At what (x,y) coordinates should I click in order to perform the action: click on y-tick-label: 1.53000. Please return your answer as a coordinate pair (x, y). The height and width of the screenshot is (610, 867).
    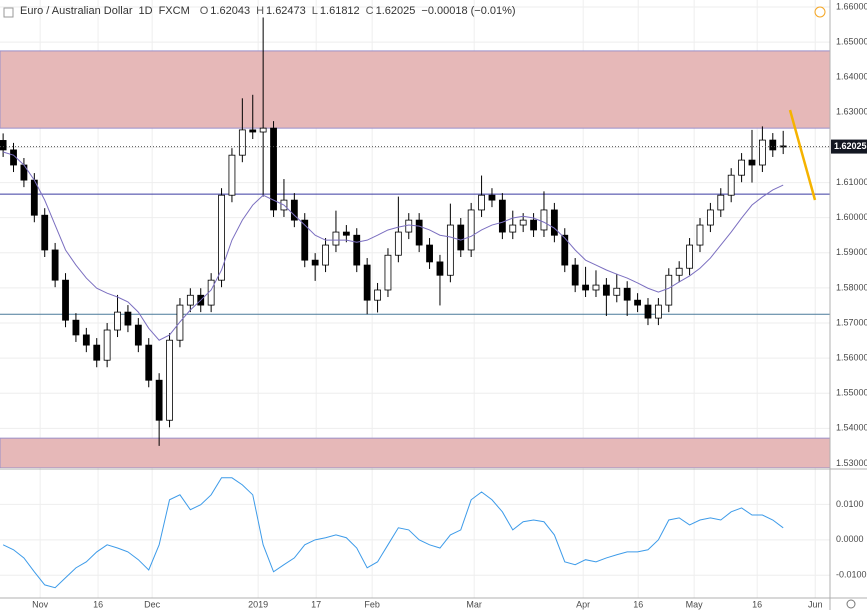
    Looking at the image, I should click on (851, 463).